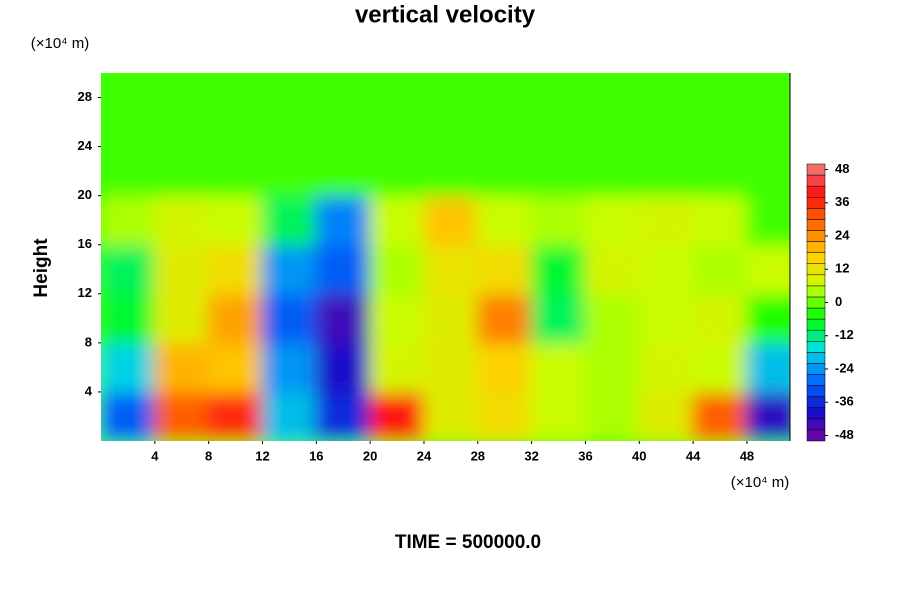 Image resolution: width=900 pixels, height=605 pixels. Describe the element at coordinates (585, 455) in the screenshot. I see `x-tick-label: 36` at that location.